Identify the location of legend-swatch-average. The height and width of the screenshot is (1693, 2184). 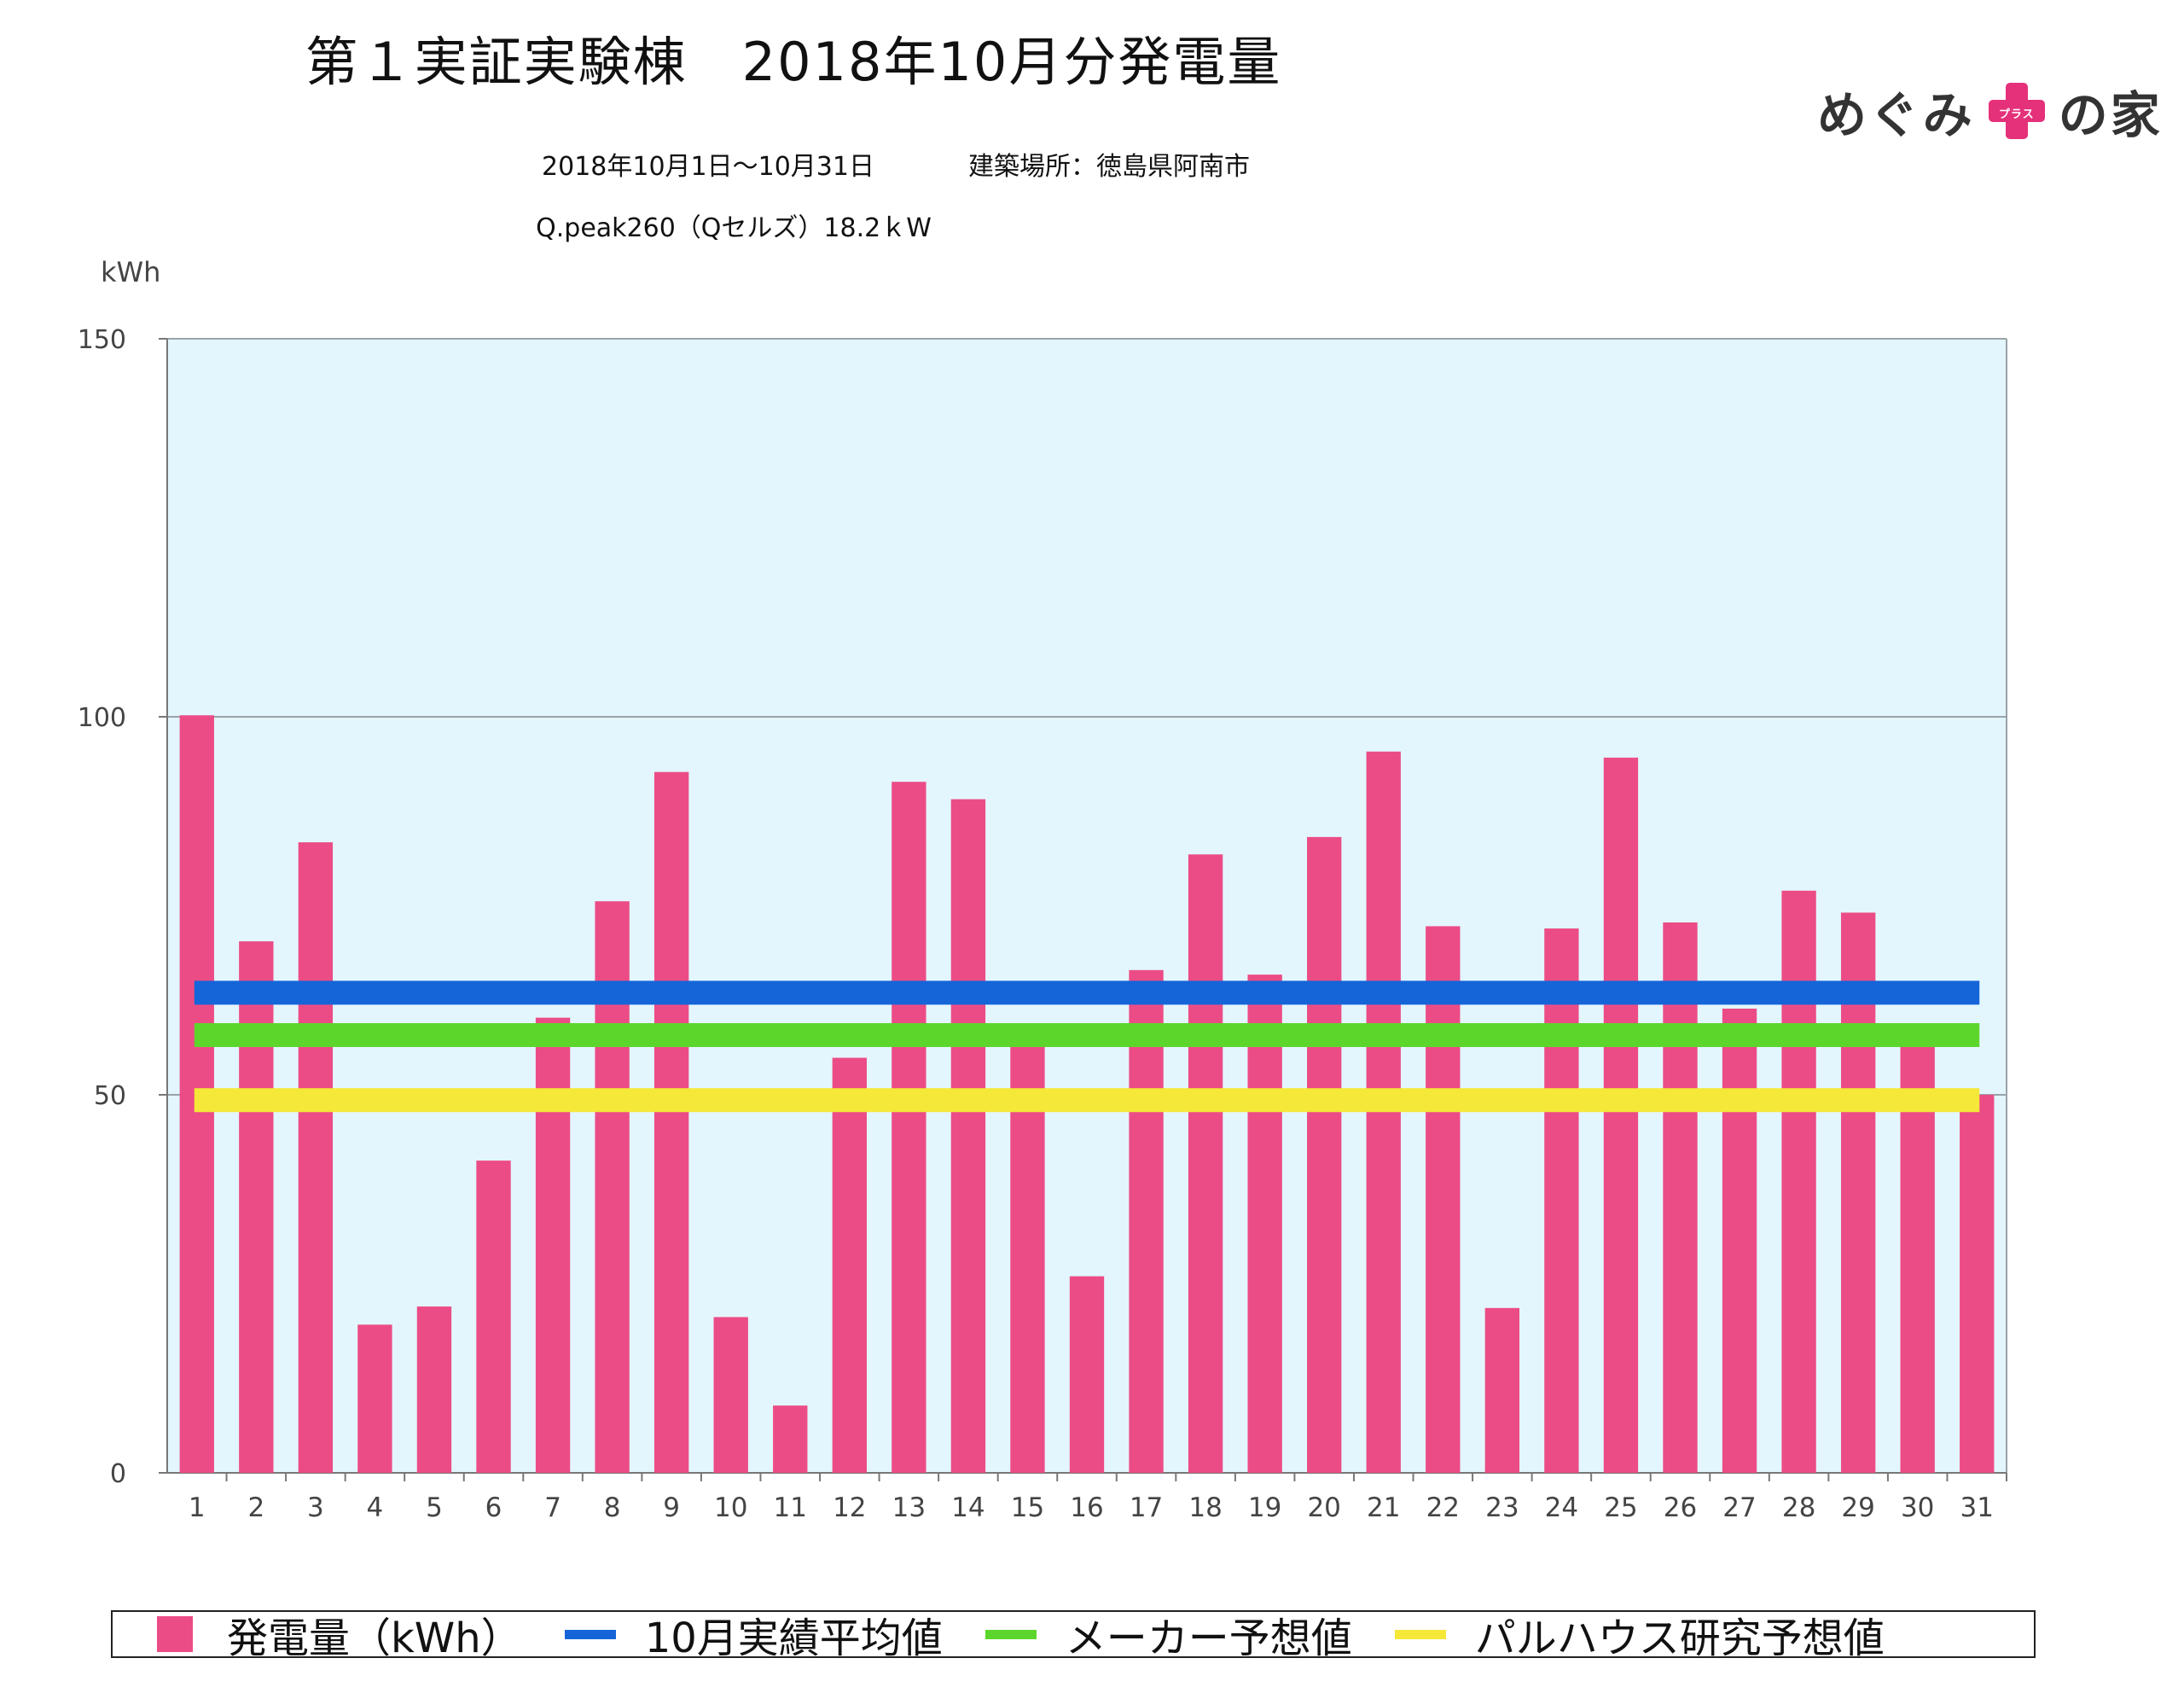
(590, 1634).